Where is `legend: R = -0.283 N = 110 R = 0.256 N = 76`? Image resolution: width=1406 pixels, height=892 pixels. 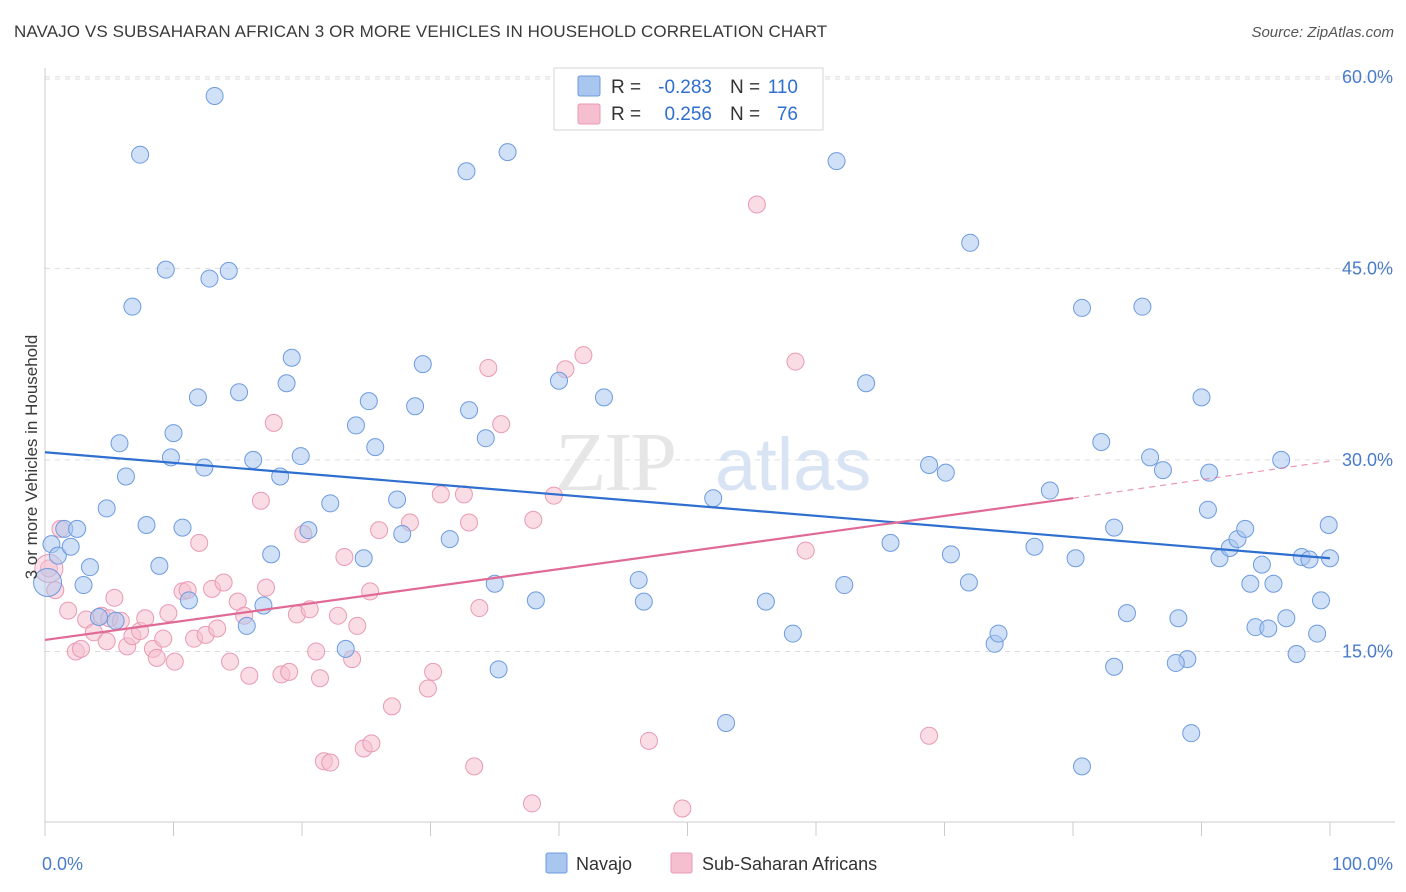 legend: R = -0.283 N = 110 R = 0.256 N = 76 is located at coordinates (688, 99).